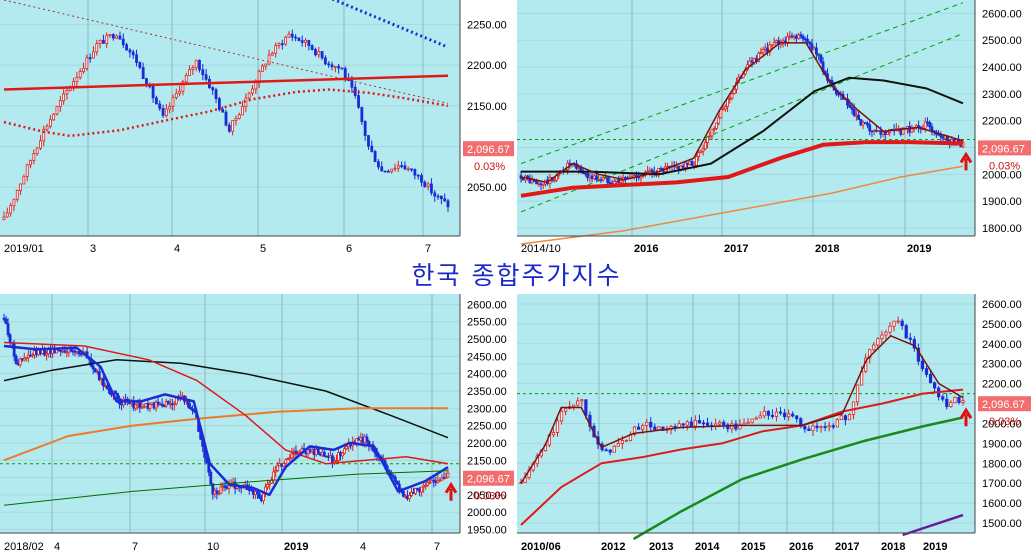 Image resolution: width=1033 pixels, height=555 pixels. I want to click on x-tick-label: 3, so click(93, 249).